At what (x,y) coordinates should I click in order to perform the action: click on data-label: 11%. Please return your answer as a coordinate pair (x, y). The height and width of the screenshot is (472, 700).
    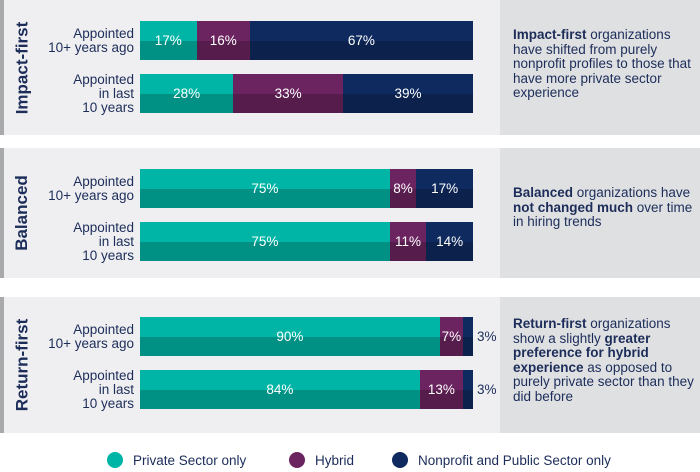
    Looking at the image, I should click on (408, 241).